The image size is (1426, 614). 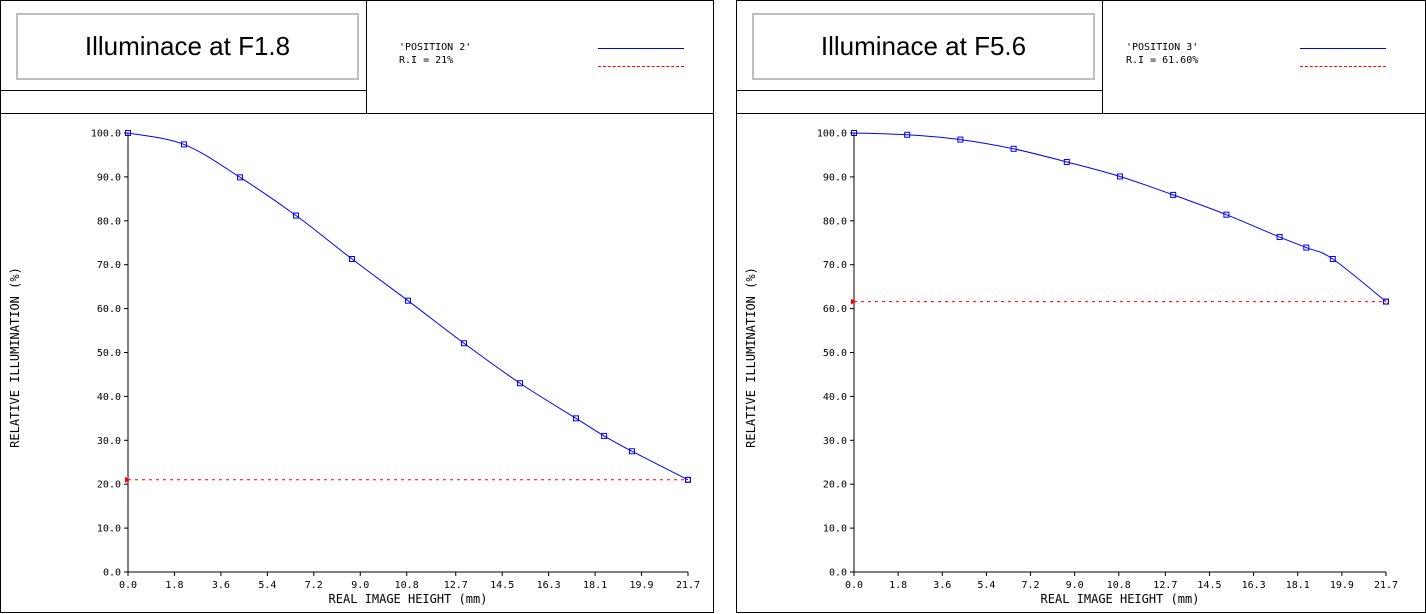 What do you see at coordinates (187, 46) in the screenshot?
I see `chart-title: Illuminace at F1.8` at bounding box center [187, 46].